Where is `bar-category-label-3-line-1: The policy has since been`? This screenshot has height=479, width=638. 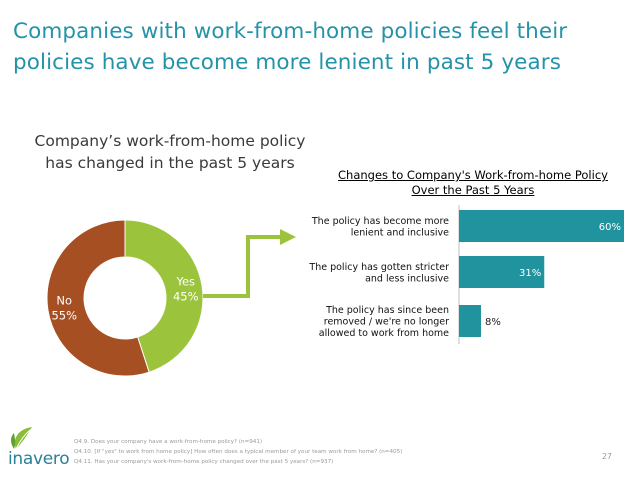
bar-category-label-3-line-1: The policy has since been is located at coordinates (387, 310).